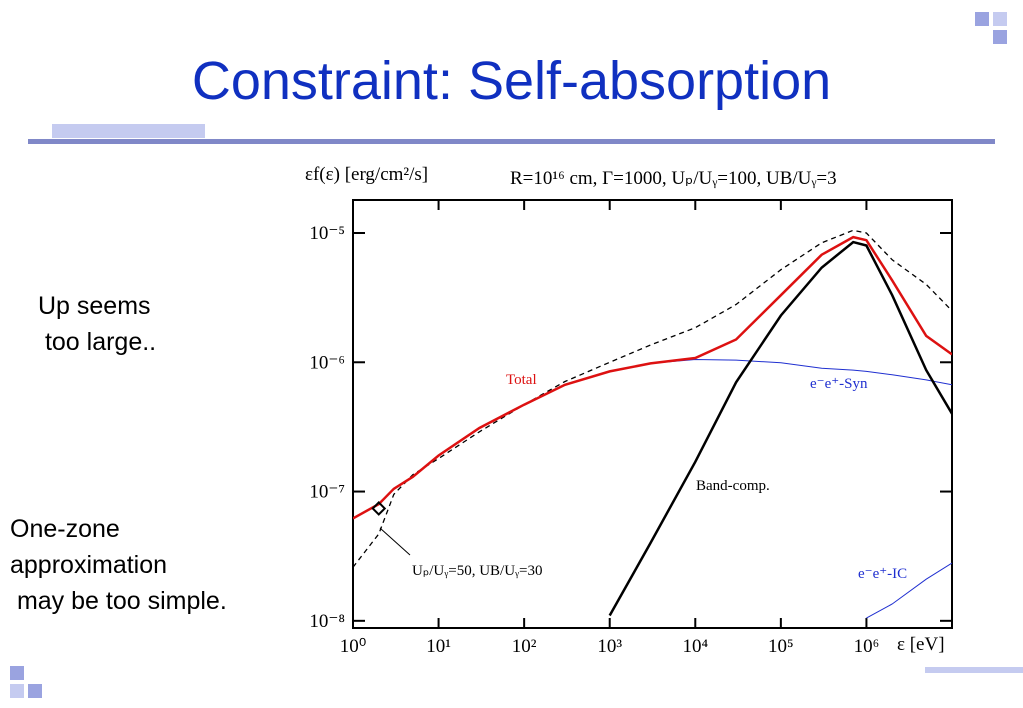 The image size is (1023, 708). Describe the element at coordinates (97, 324) in the screenshot. I see `note: Up seems too large..` at that location.